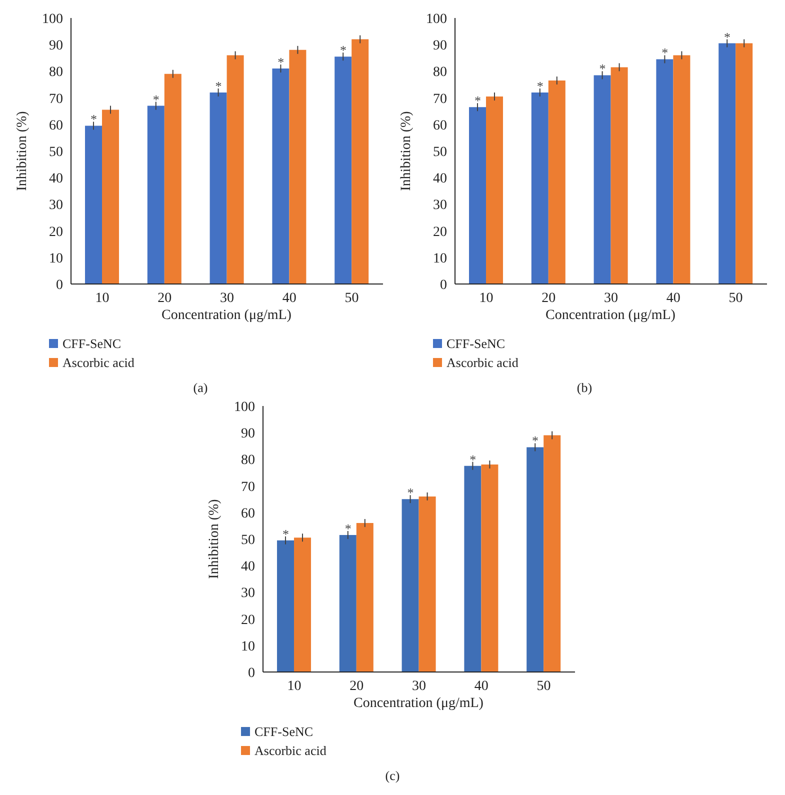 This screenshot has height=795, width=785. I want to click on text: (c), so click(392, 776).